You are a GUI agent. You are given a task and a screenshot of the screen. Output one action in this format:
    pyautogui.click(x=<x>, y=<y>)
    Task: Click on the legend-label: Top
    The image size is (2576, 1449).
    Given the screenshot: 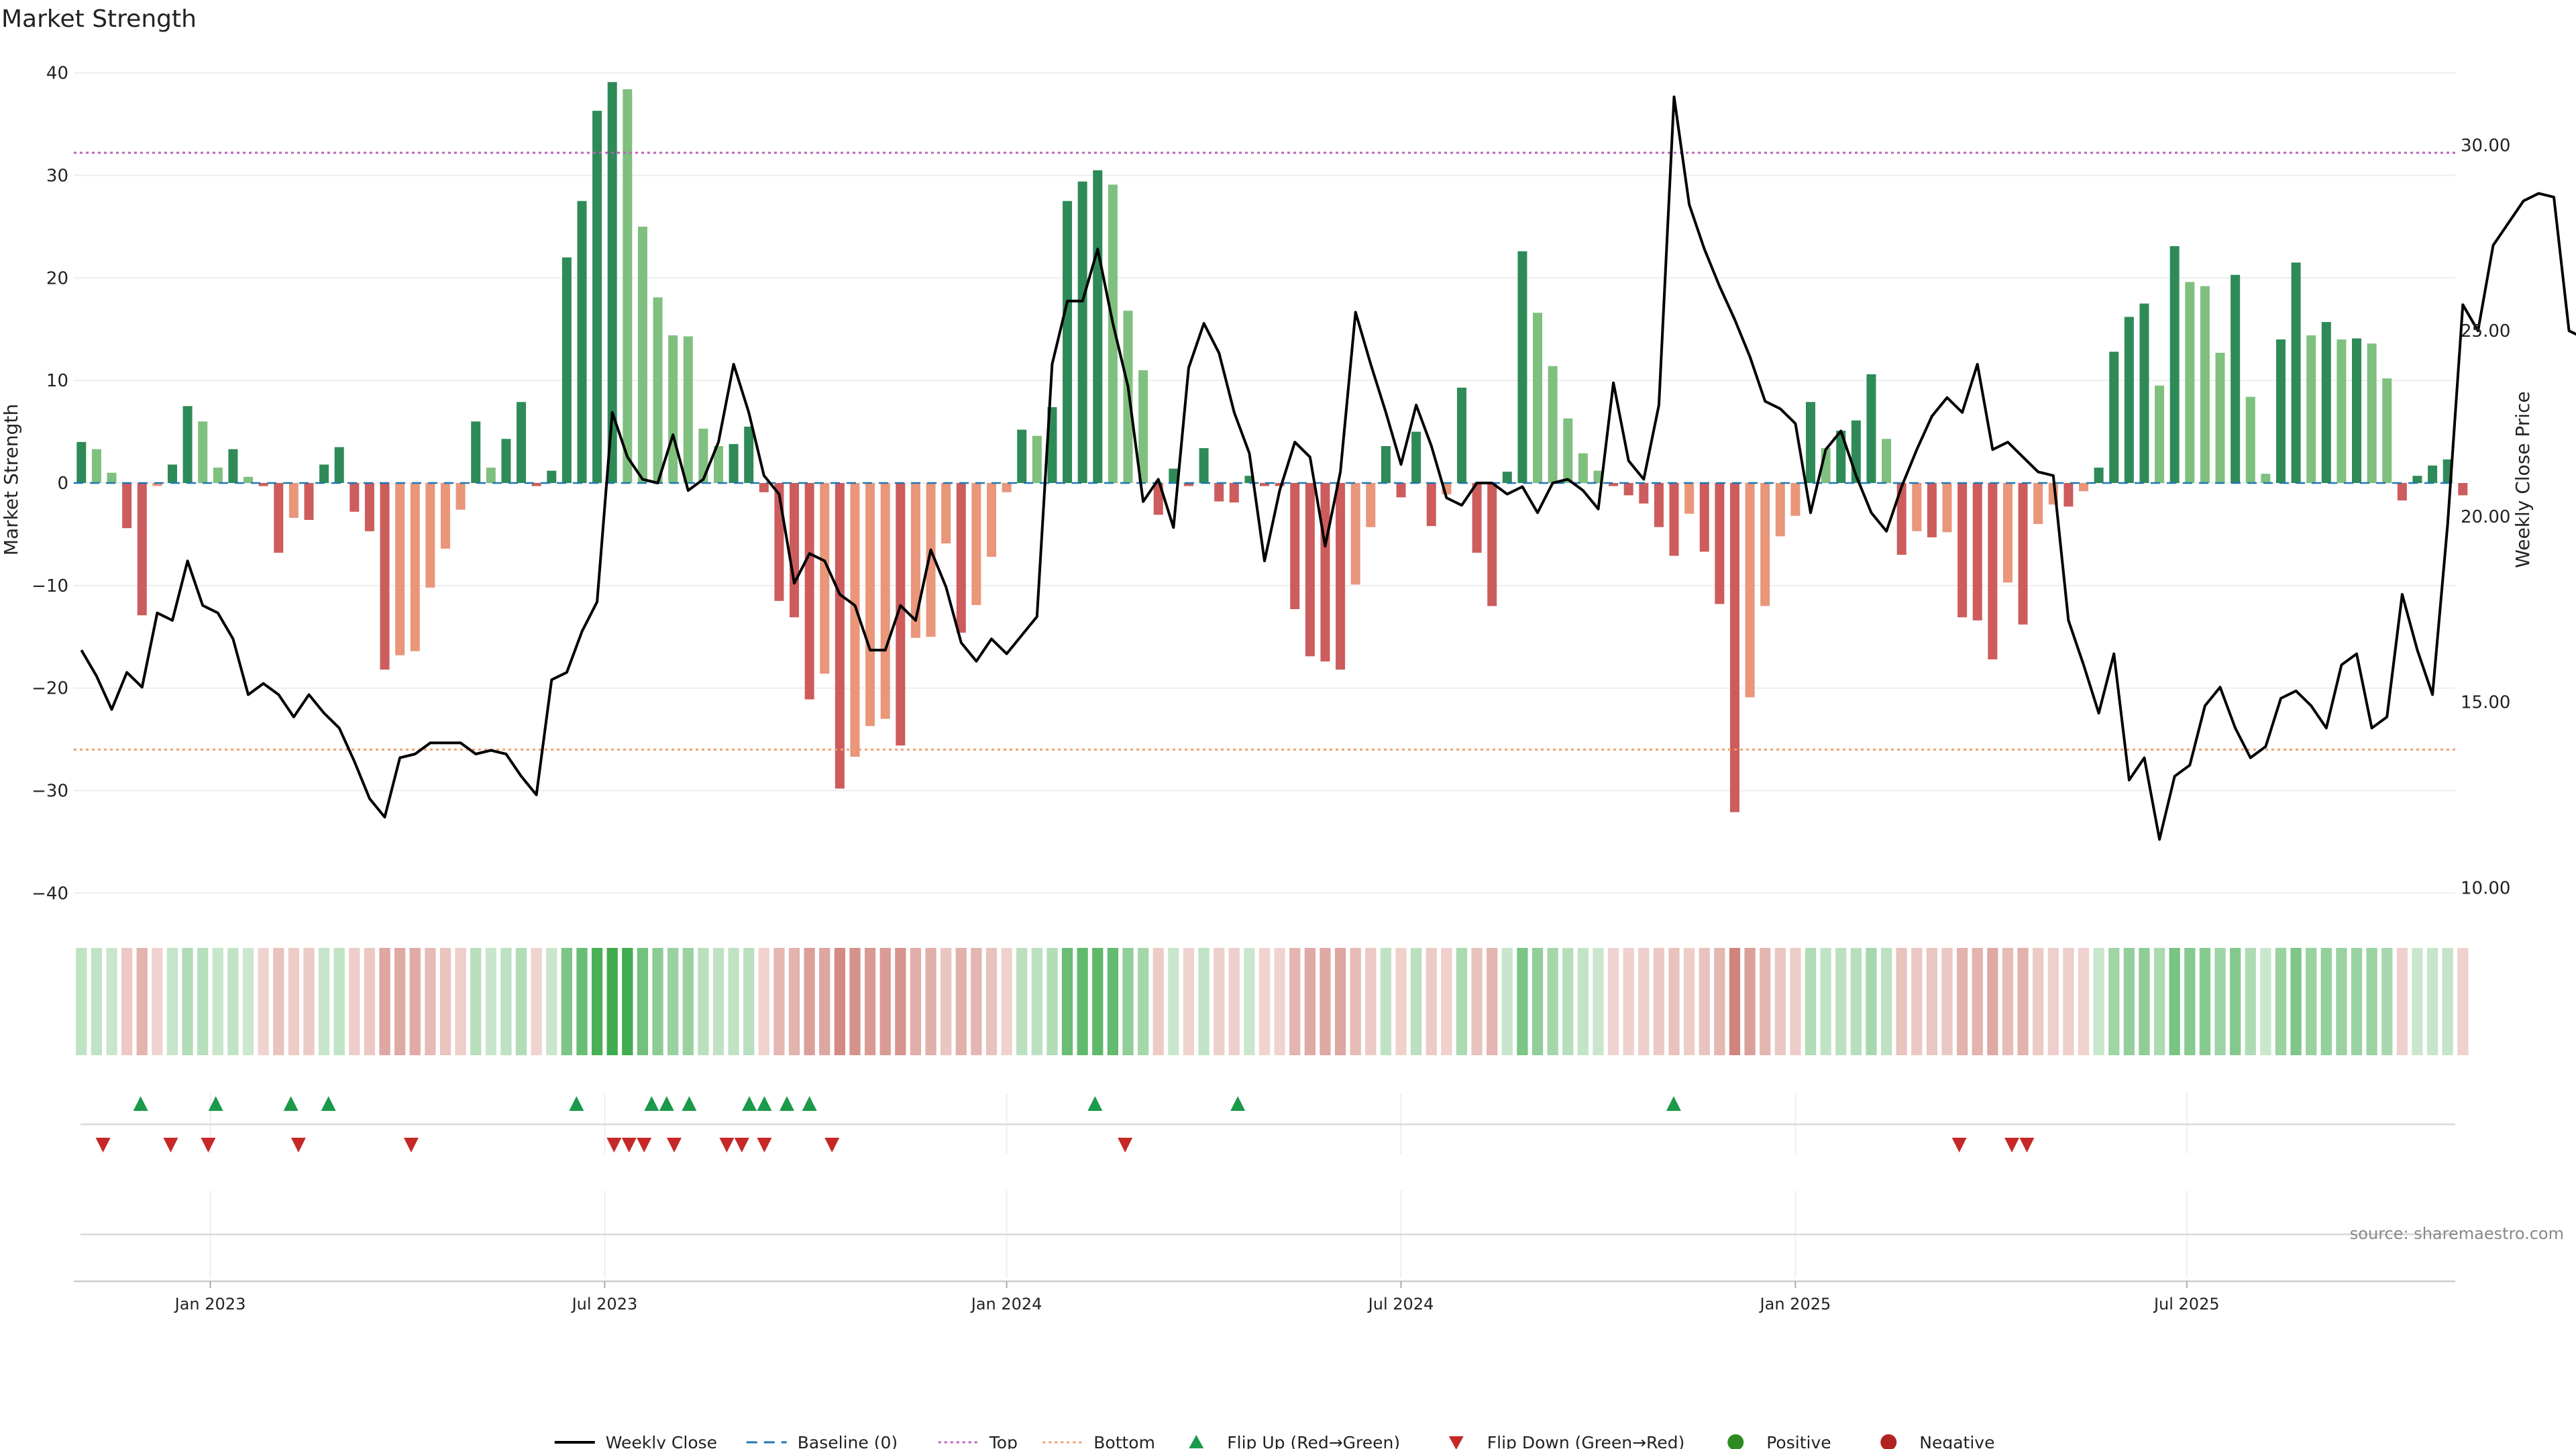 What is the action you would take?
    pyautogui.click(x=1003, y=1441)
    